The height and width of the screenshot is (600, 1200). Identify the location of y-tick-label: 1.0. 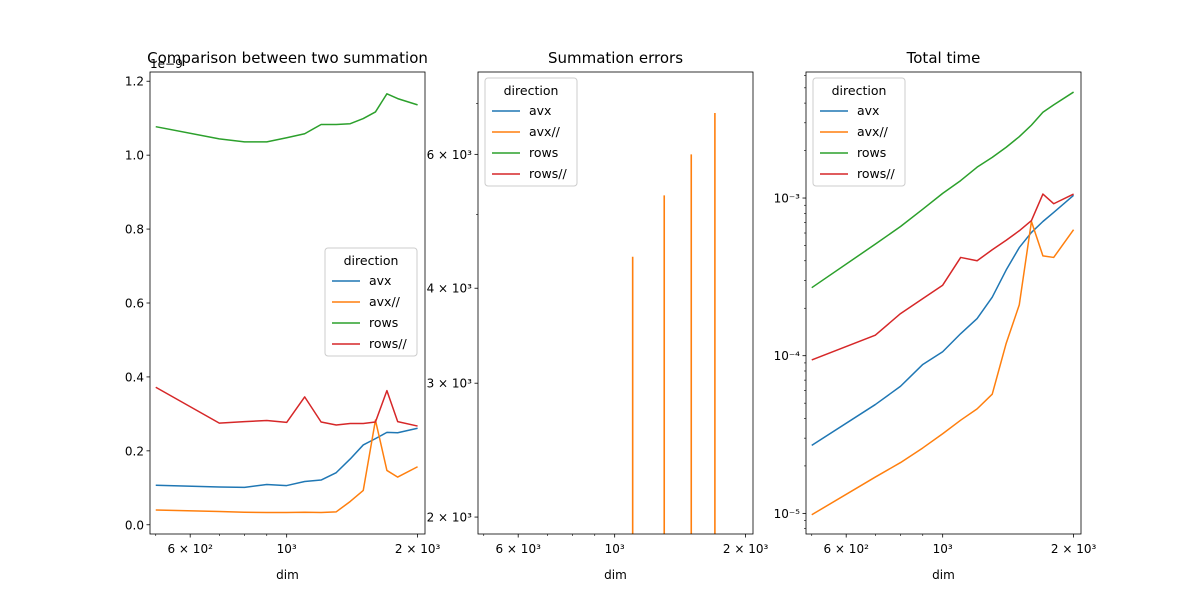
(134, 156).